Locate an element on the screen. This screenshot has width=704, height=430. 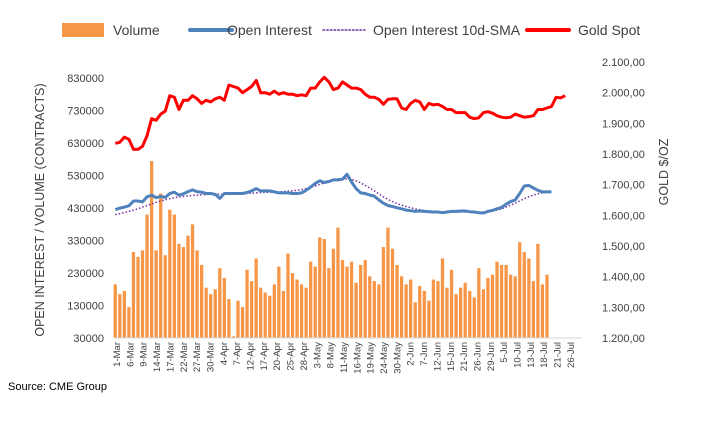
x-tick-label: 12-Apr is located at coordinates (251, 356).